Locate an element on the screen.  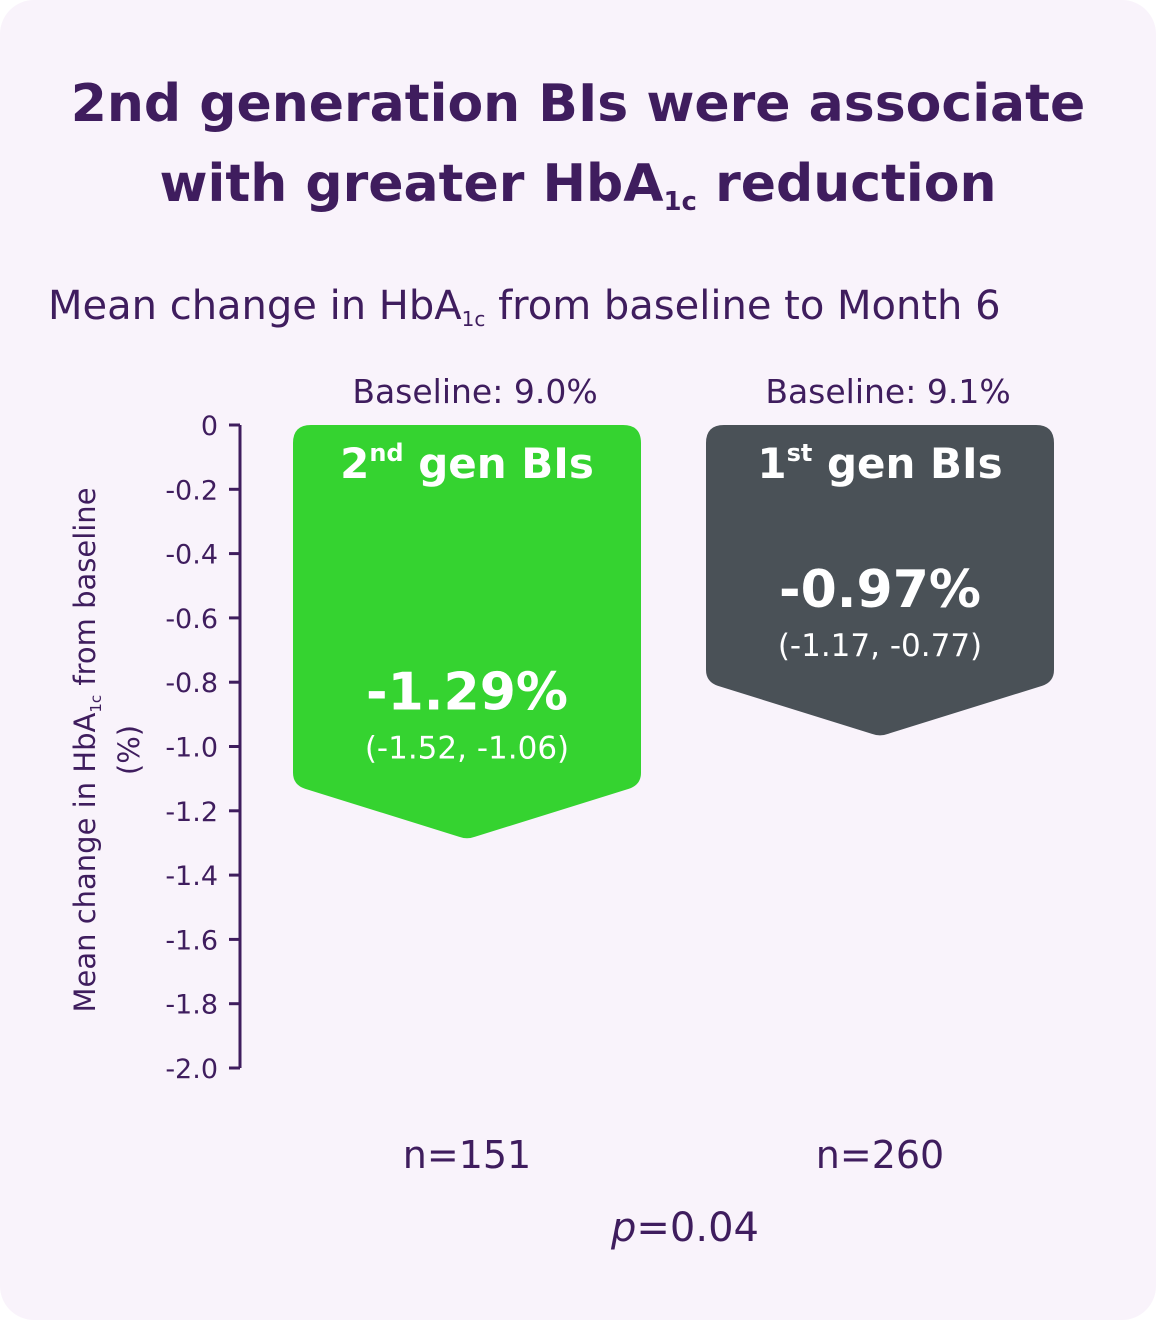
subtitle-main: Mean change in HbA is located at coordinates (255, 306).